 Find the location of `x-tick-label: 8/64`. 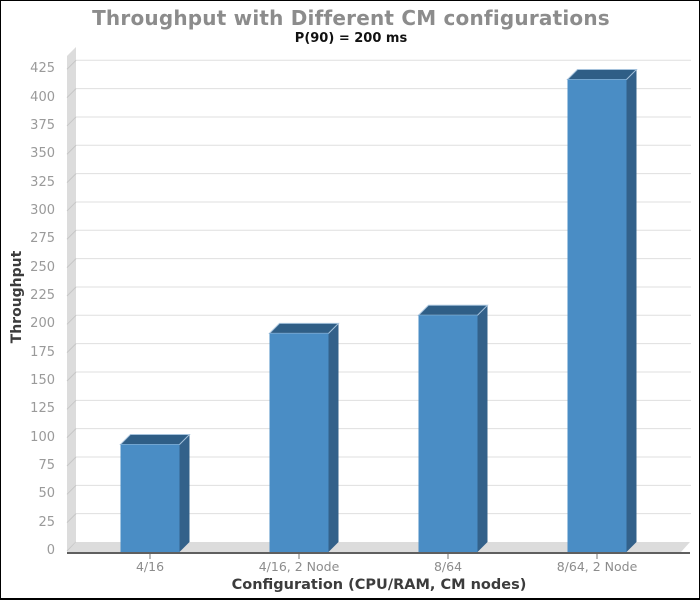

x-tick-label: 8/64 is located at coordinates (448, 566).